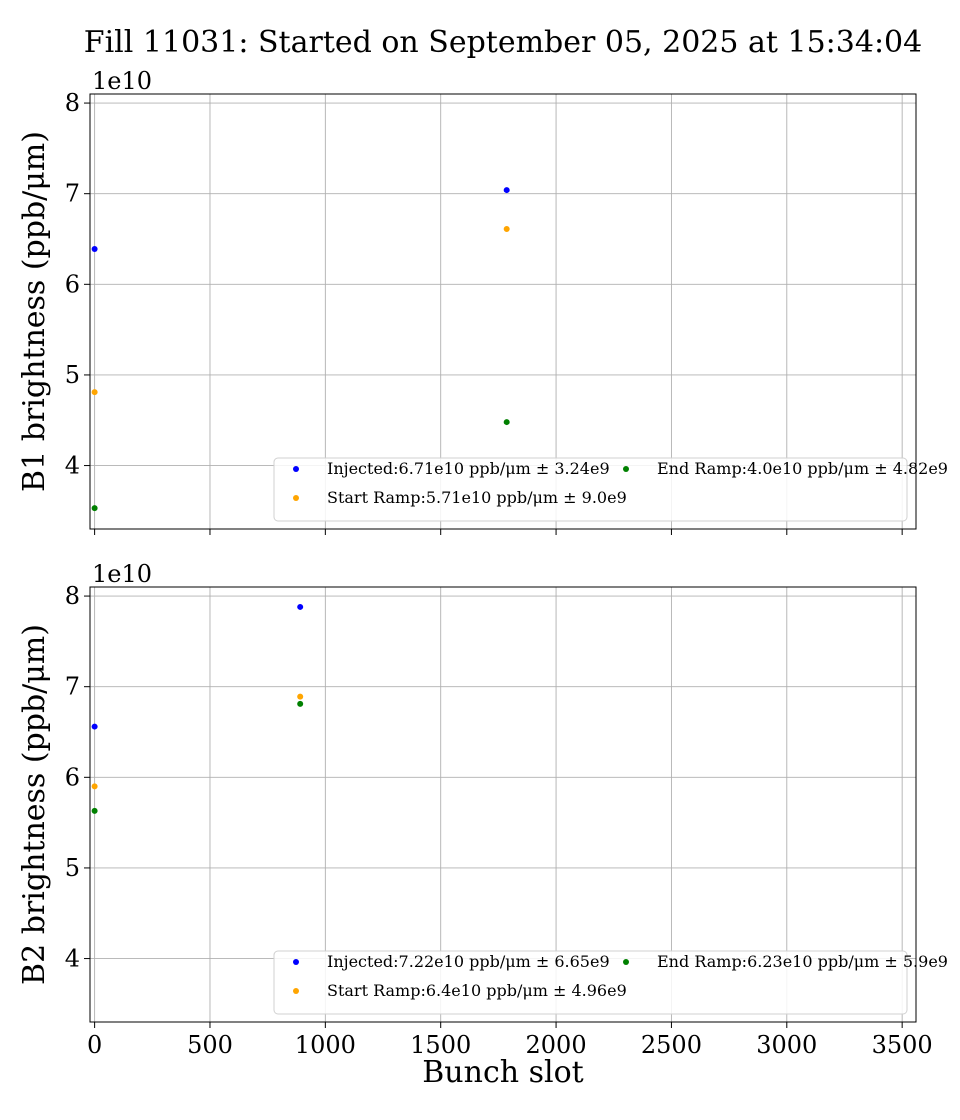 The height and width of the screenshot is (1120, 960). What do you see at coordinates (802, 961) in the screenshot?
I see `legend-entry: End Ramp:6.23e10 ppb/μm ± 5.9e9` at bounding box center [802, 961].